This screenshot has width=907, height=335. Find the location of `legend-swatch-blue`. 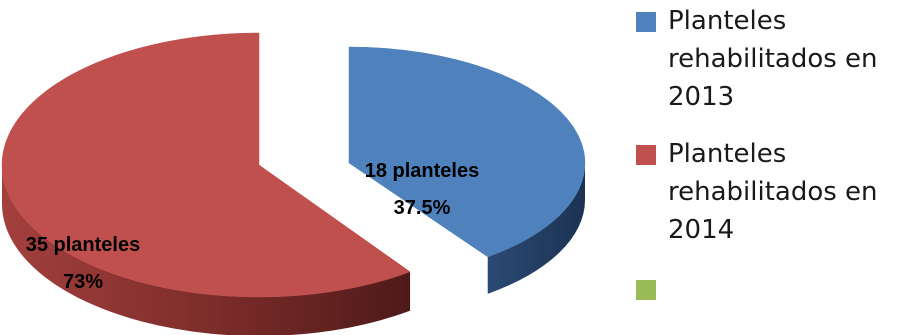

legend-swatch-blue is located at coordinates (646, 22).